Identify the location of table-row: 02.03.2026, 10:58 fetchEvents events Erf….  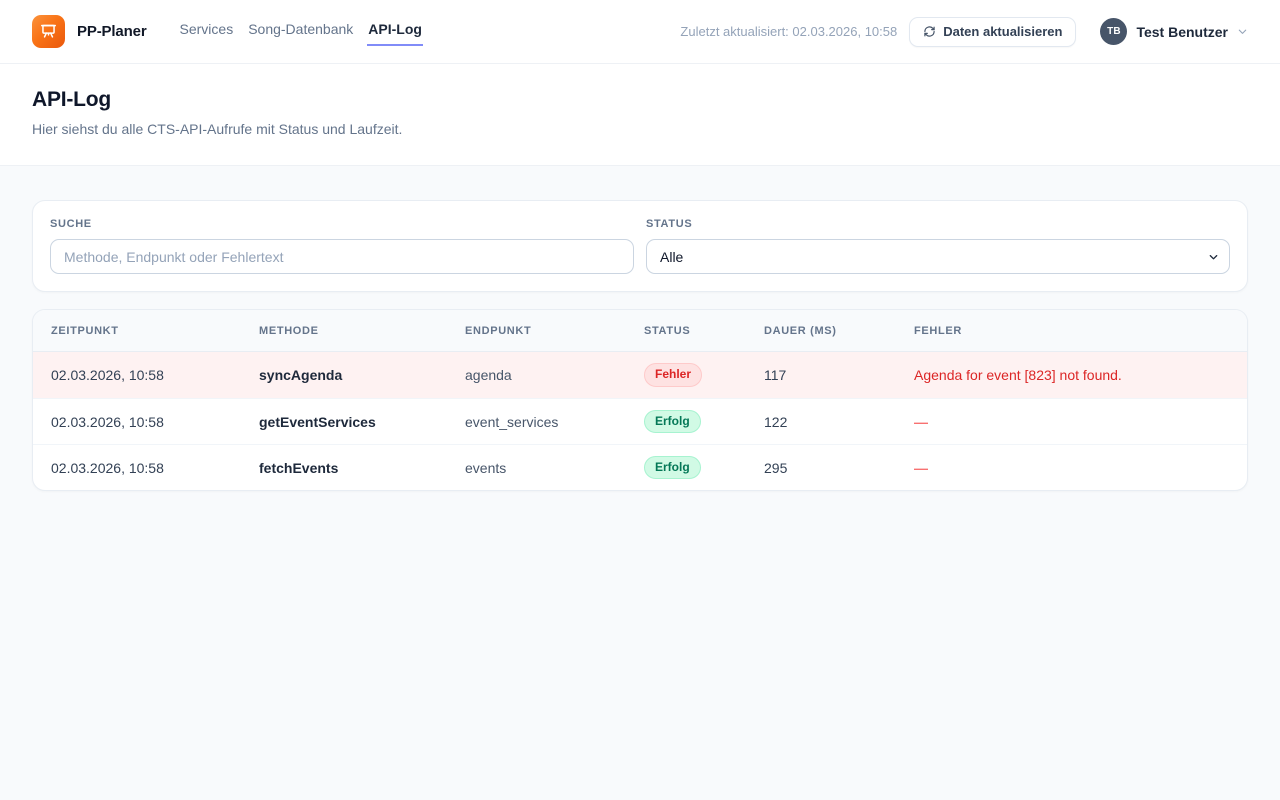
(640, 467).